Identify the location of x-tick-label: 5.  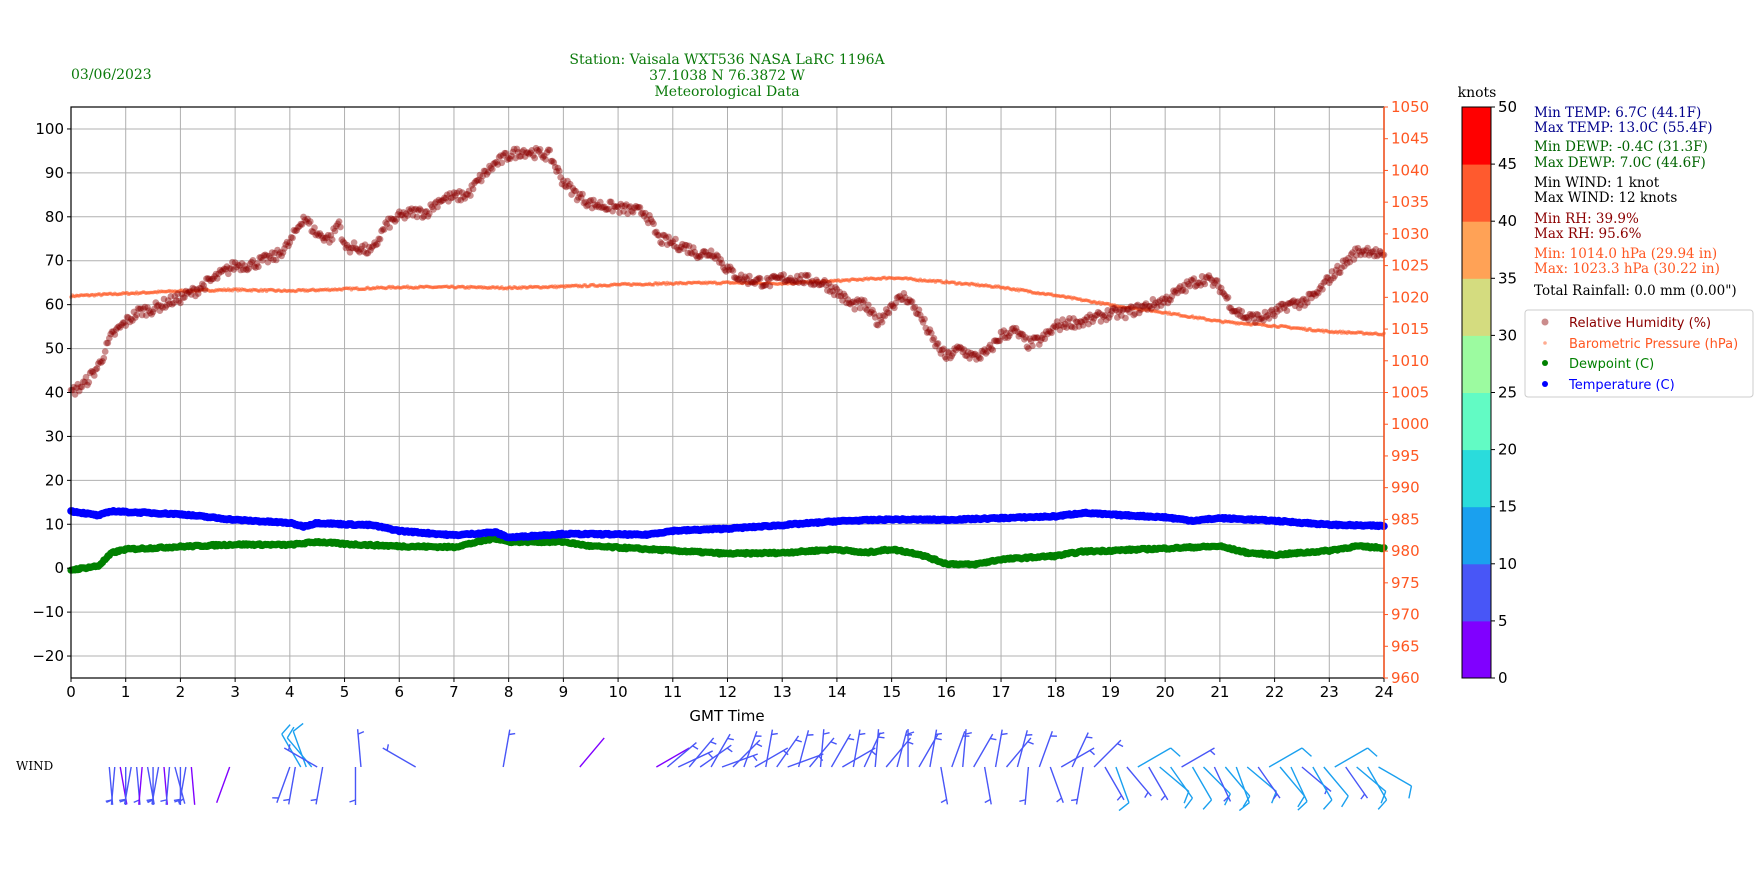
(345, 692).